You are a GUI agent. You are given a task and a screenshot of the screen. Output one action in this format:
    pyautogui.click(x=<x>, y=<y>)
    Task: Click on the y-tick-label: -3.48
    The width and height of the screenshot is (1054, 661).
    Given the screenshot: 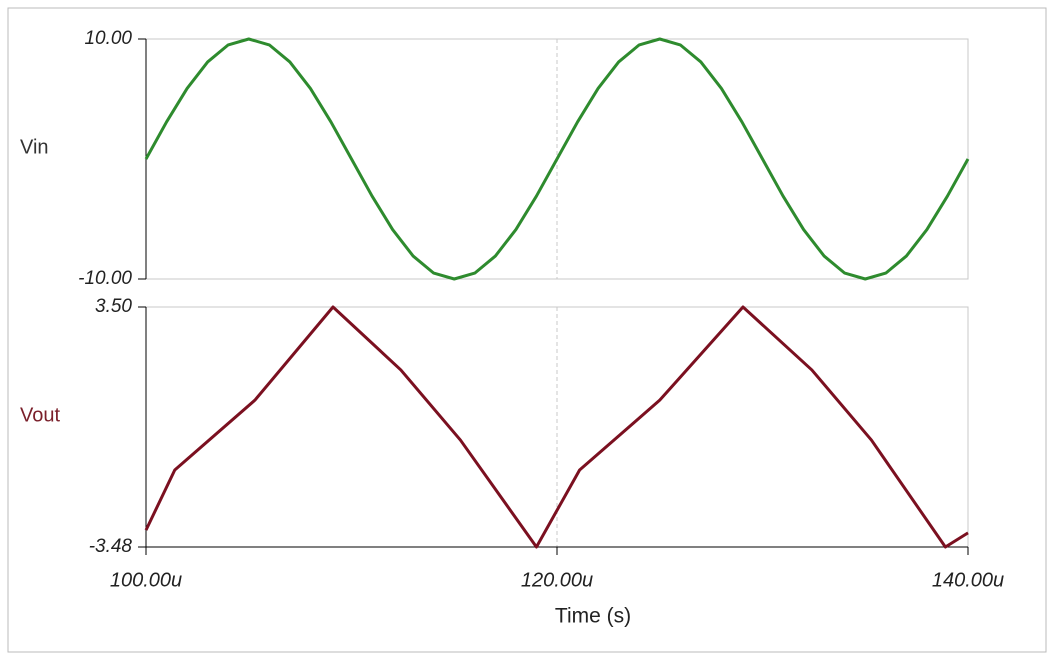 What is the action you would take?
    pyautogui.click(x=111, y=546)
    